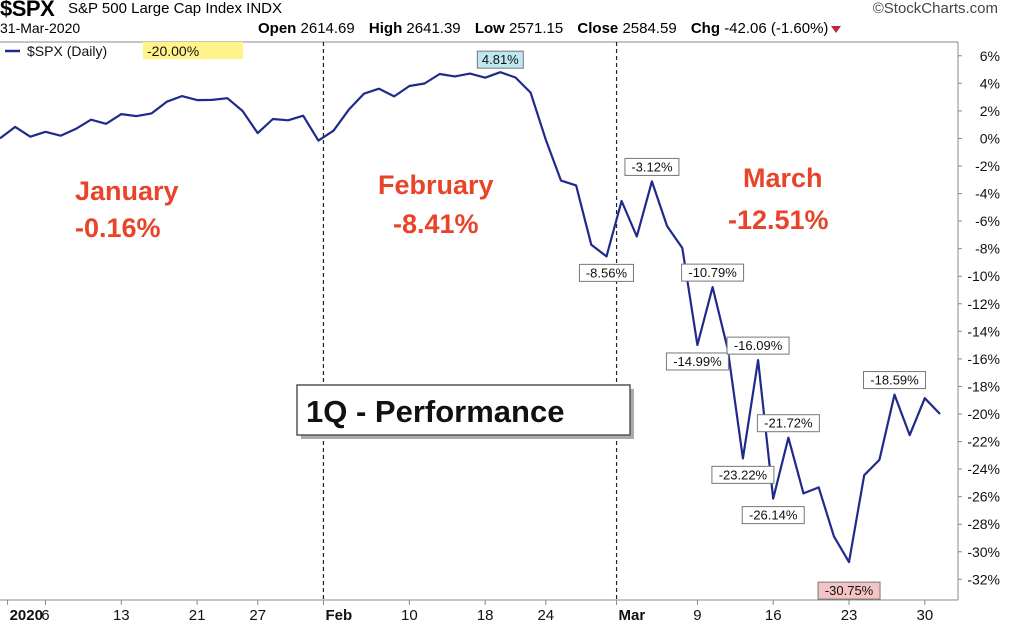 The height and width of the screenshot is (624, 1010). I want to click on month-name-label: January, so click(127, 191).